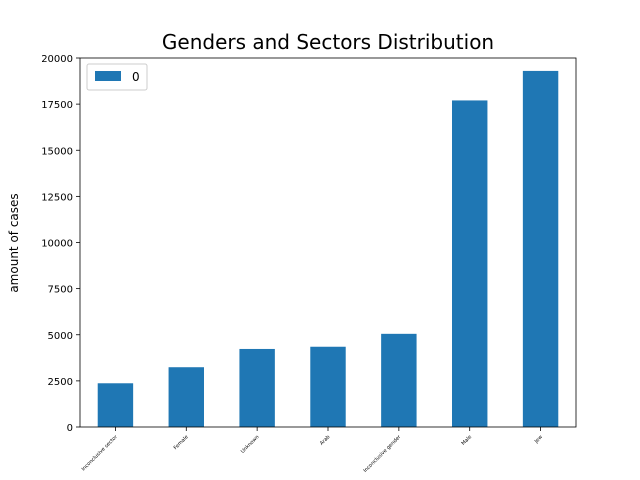  I want to click on x-tick-label: Inconclusive sector, so click(100, 453).